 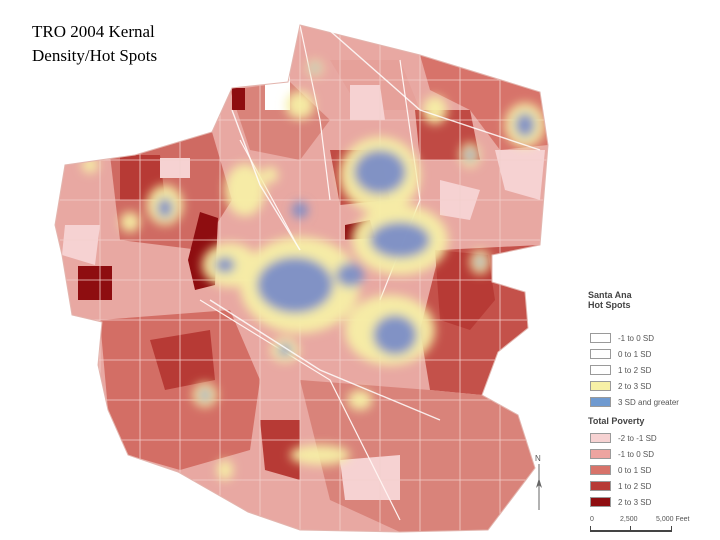 I want to click on legend-item: 3 SD and greater, so click(x=652, y=402).